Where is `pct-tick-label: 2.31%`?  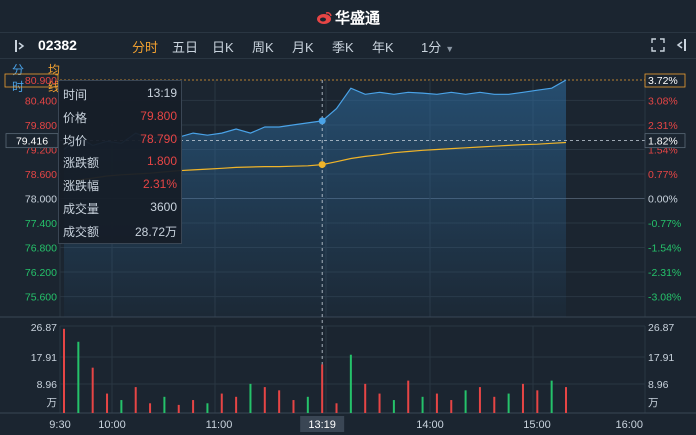
pct-tick-label: 2.31% is located at coordinates (663, 126).